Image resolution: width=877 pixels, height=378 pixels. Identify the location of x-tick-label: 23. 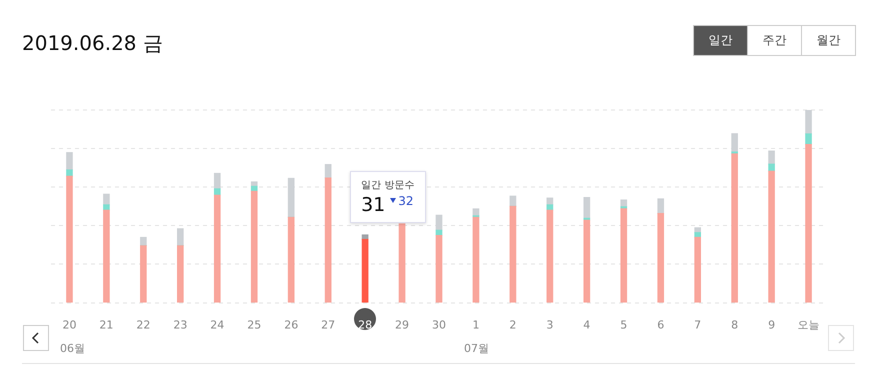
(180, 325).